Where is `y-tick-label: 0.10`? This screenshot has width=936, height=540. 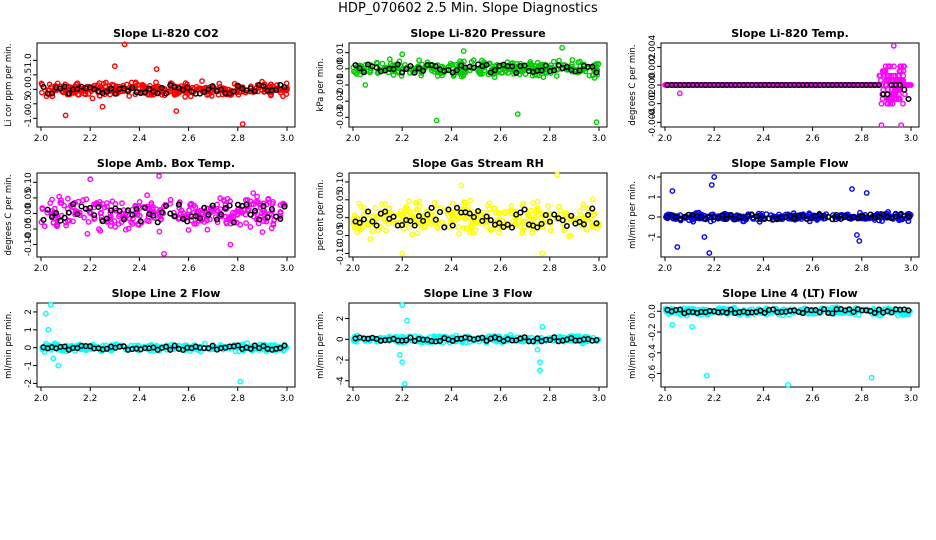 y-tick-label: 0.10 is located at coordinates (29, 182).